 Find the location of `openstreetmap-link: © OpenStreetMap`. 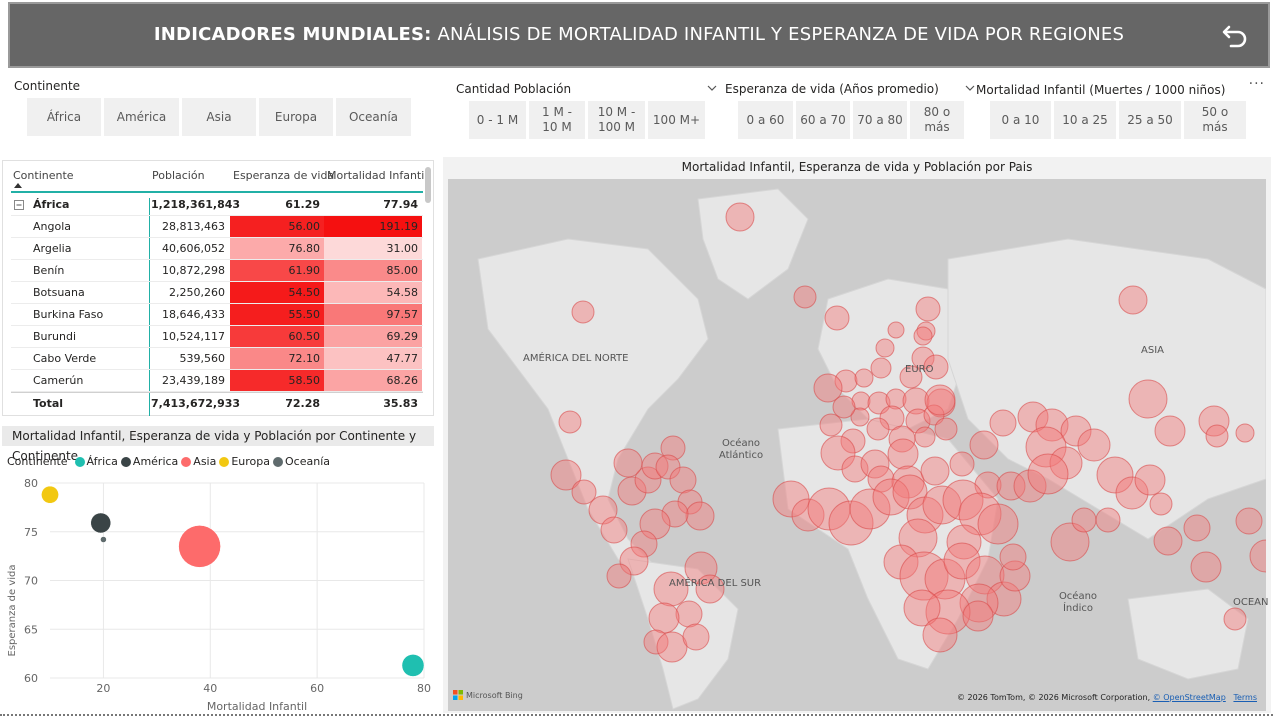

openstreetmap-link: © OpenStreetMap is located at coordinates (1189, 697).